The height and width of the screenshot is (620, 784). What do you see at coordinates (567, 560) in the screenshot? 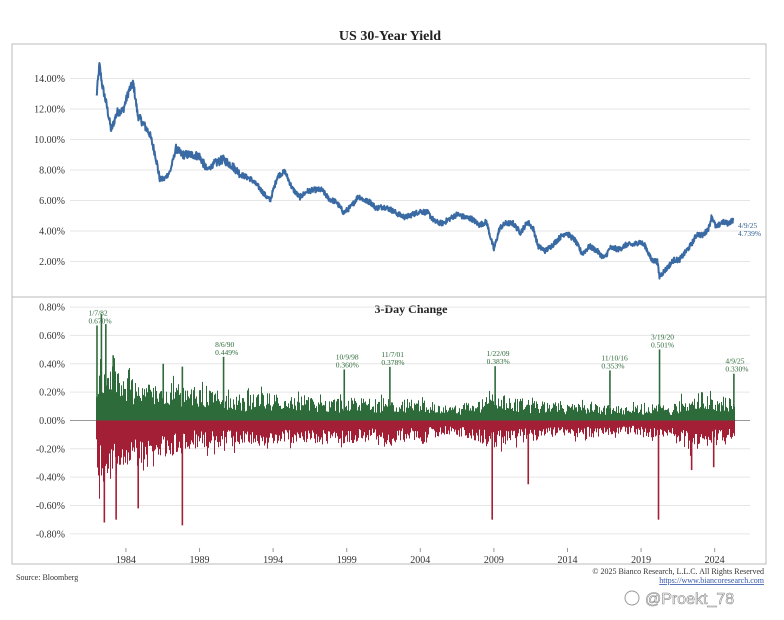
I see `x-tick-label: 2014` at bounding box center [567, 560].